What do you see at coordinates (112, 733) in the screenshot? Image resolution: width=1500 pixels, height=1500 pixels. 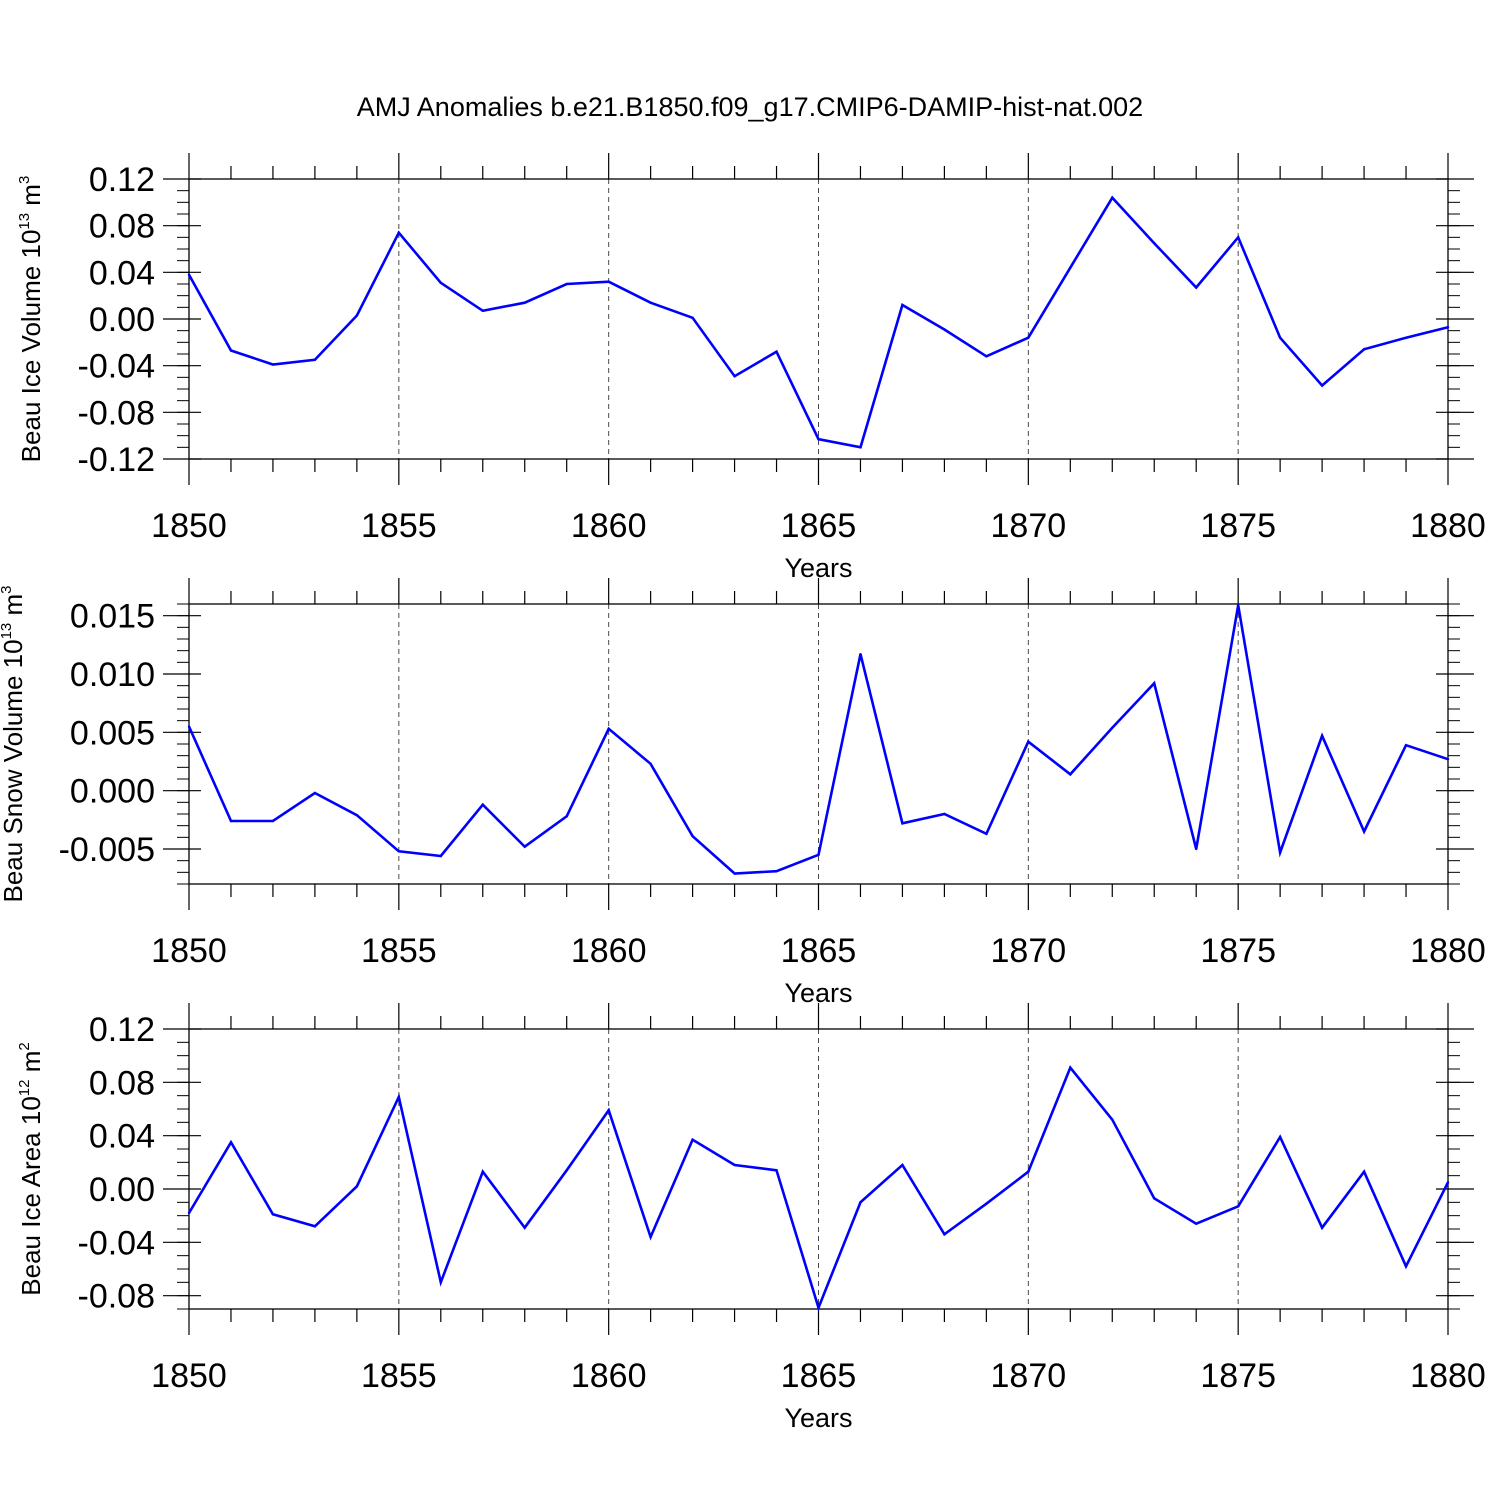 I see `y-tick-label: 0.005` at bounding box center [112, 733].